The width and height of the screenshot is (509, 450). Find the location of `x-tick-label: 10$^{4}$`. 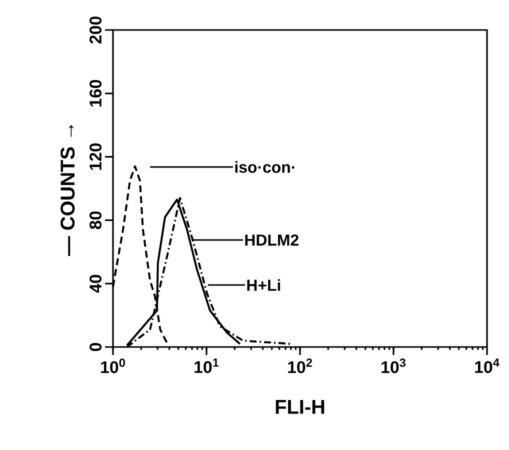

x-tick-label: 10$^{4}$ is located at coordinates (487, 366).